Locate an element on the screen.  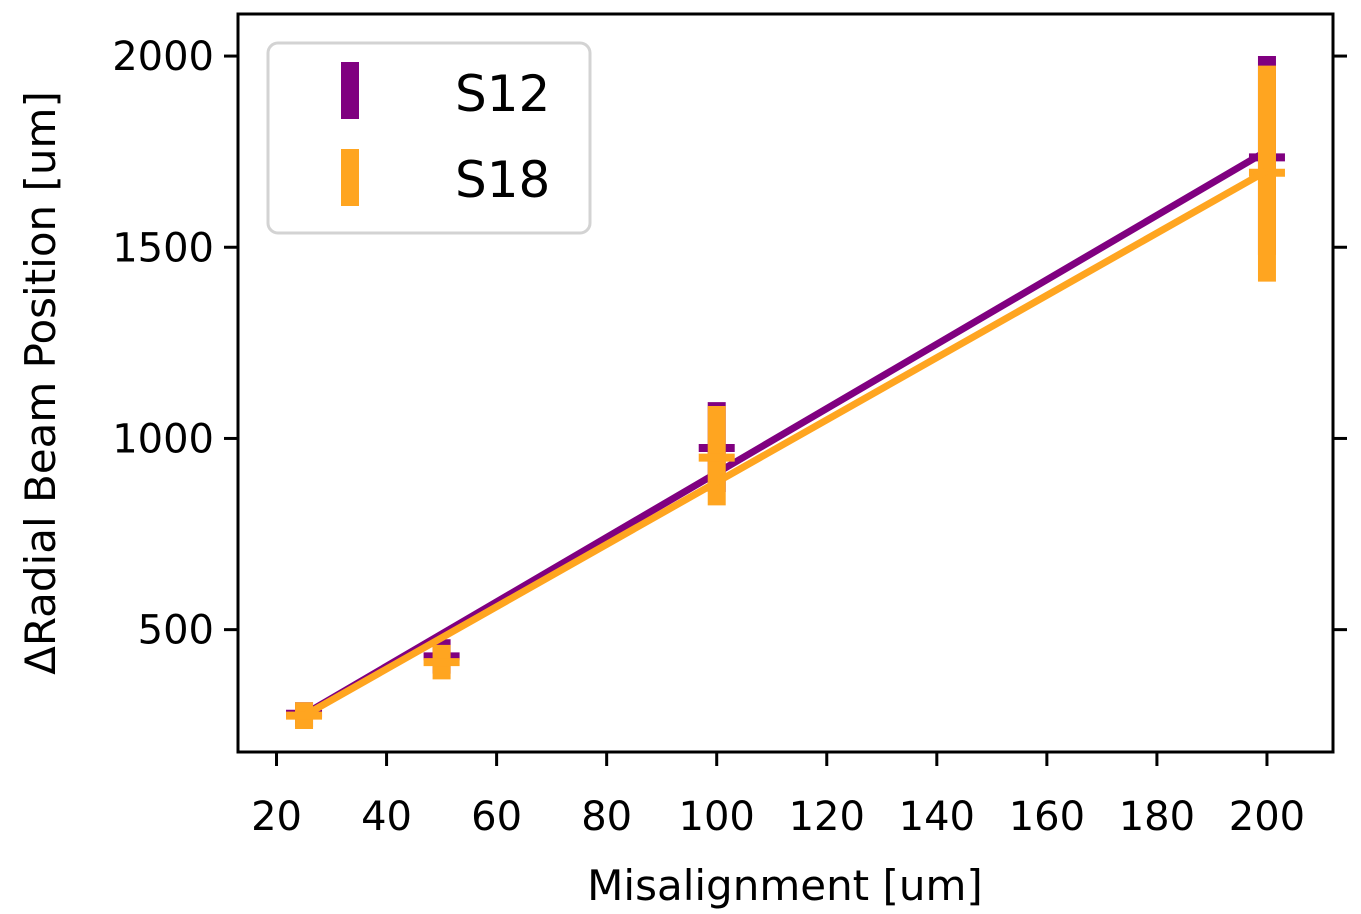
x-axis-label: Misalignment [um] is located at coordinates (785, 885).